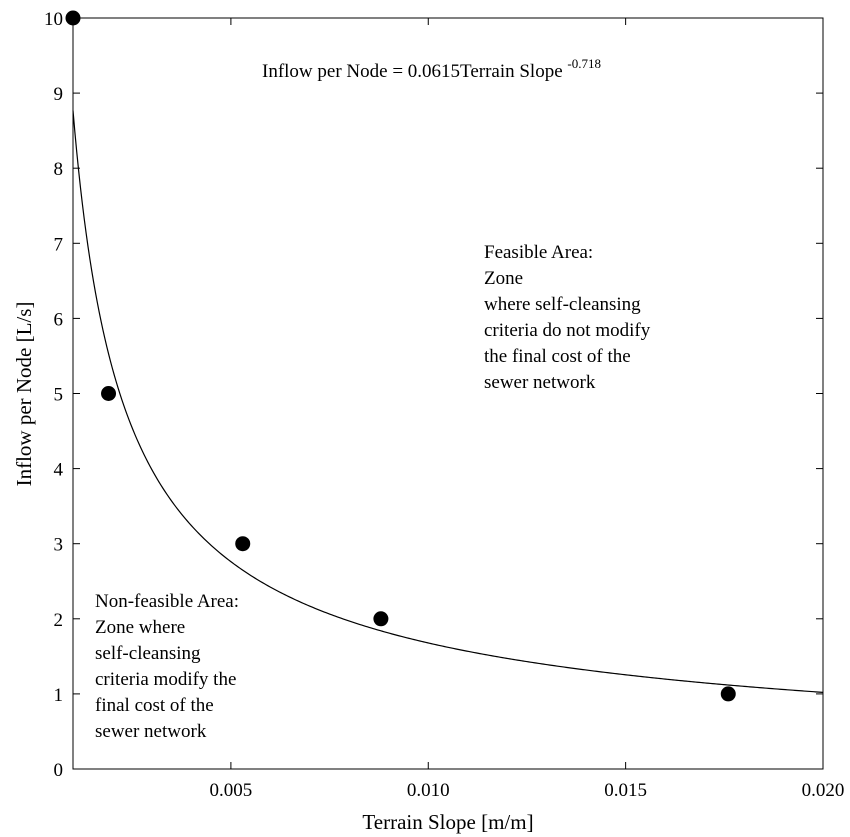 The width and height of the screenshot is (850, 837). What do you see at coordinates (540, 382) in the screenshot?
I see `feasible-line-6: sewer network` at bounding box center [540, 382].